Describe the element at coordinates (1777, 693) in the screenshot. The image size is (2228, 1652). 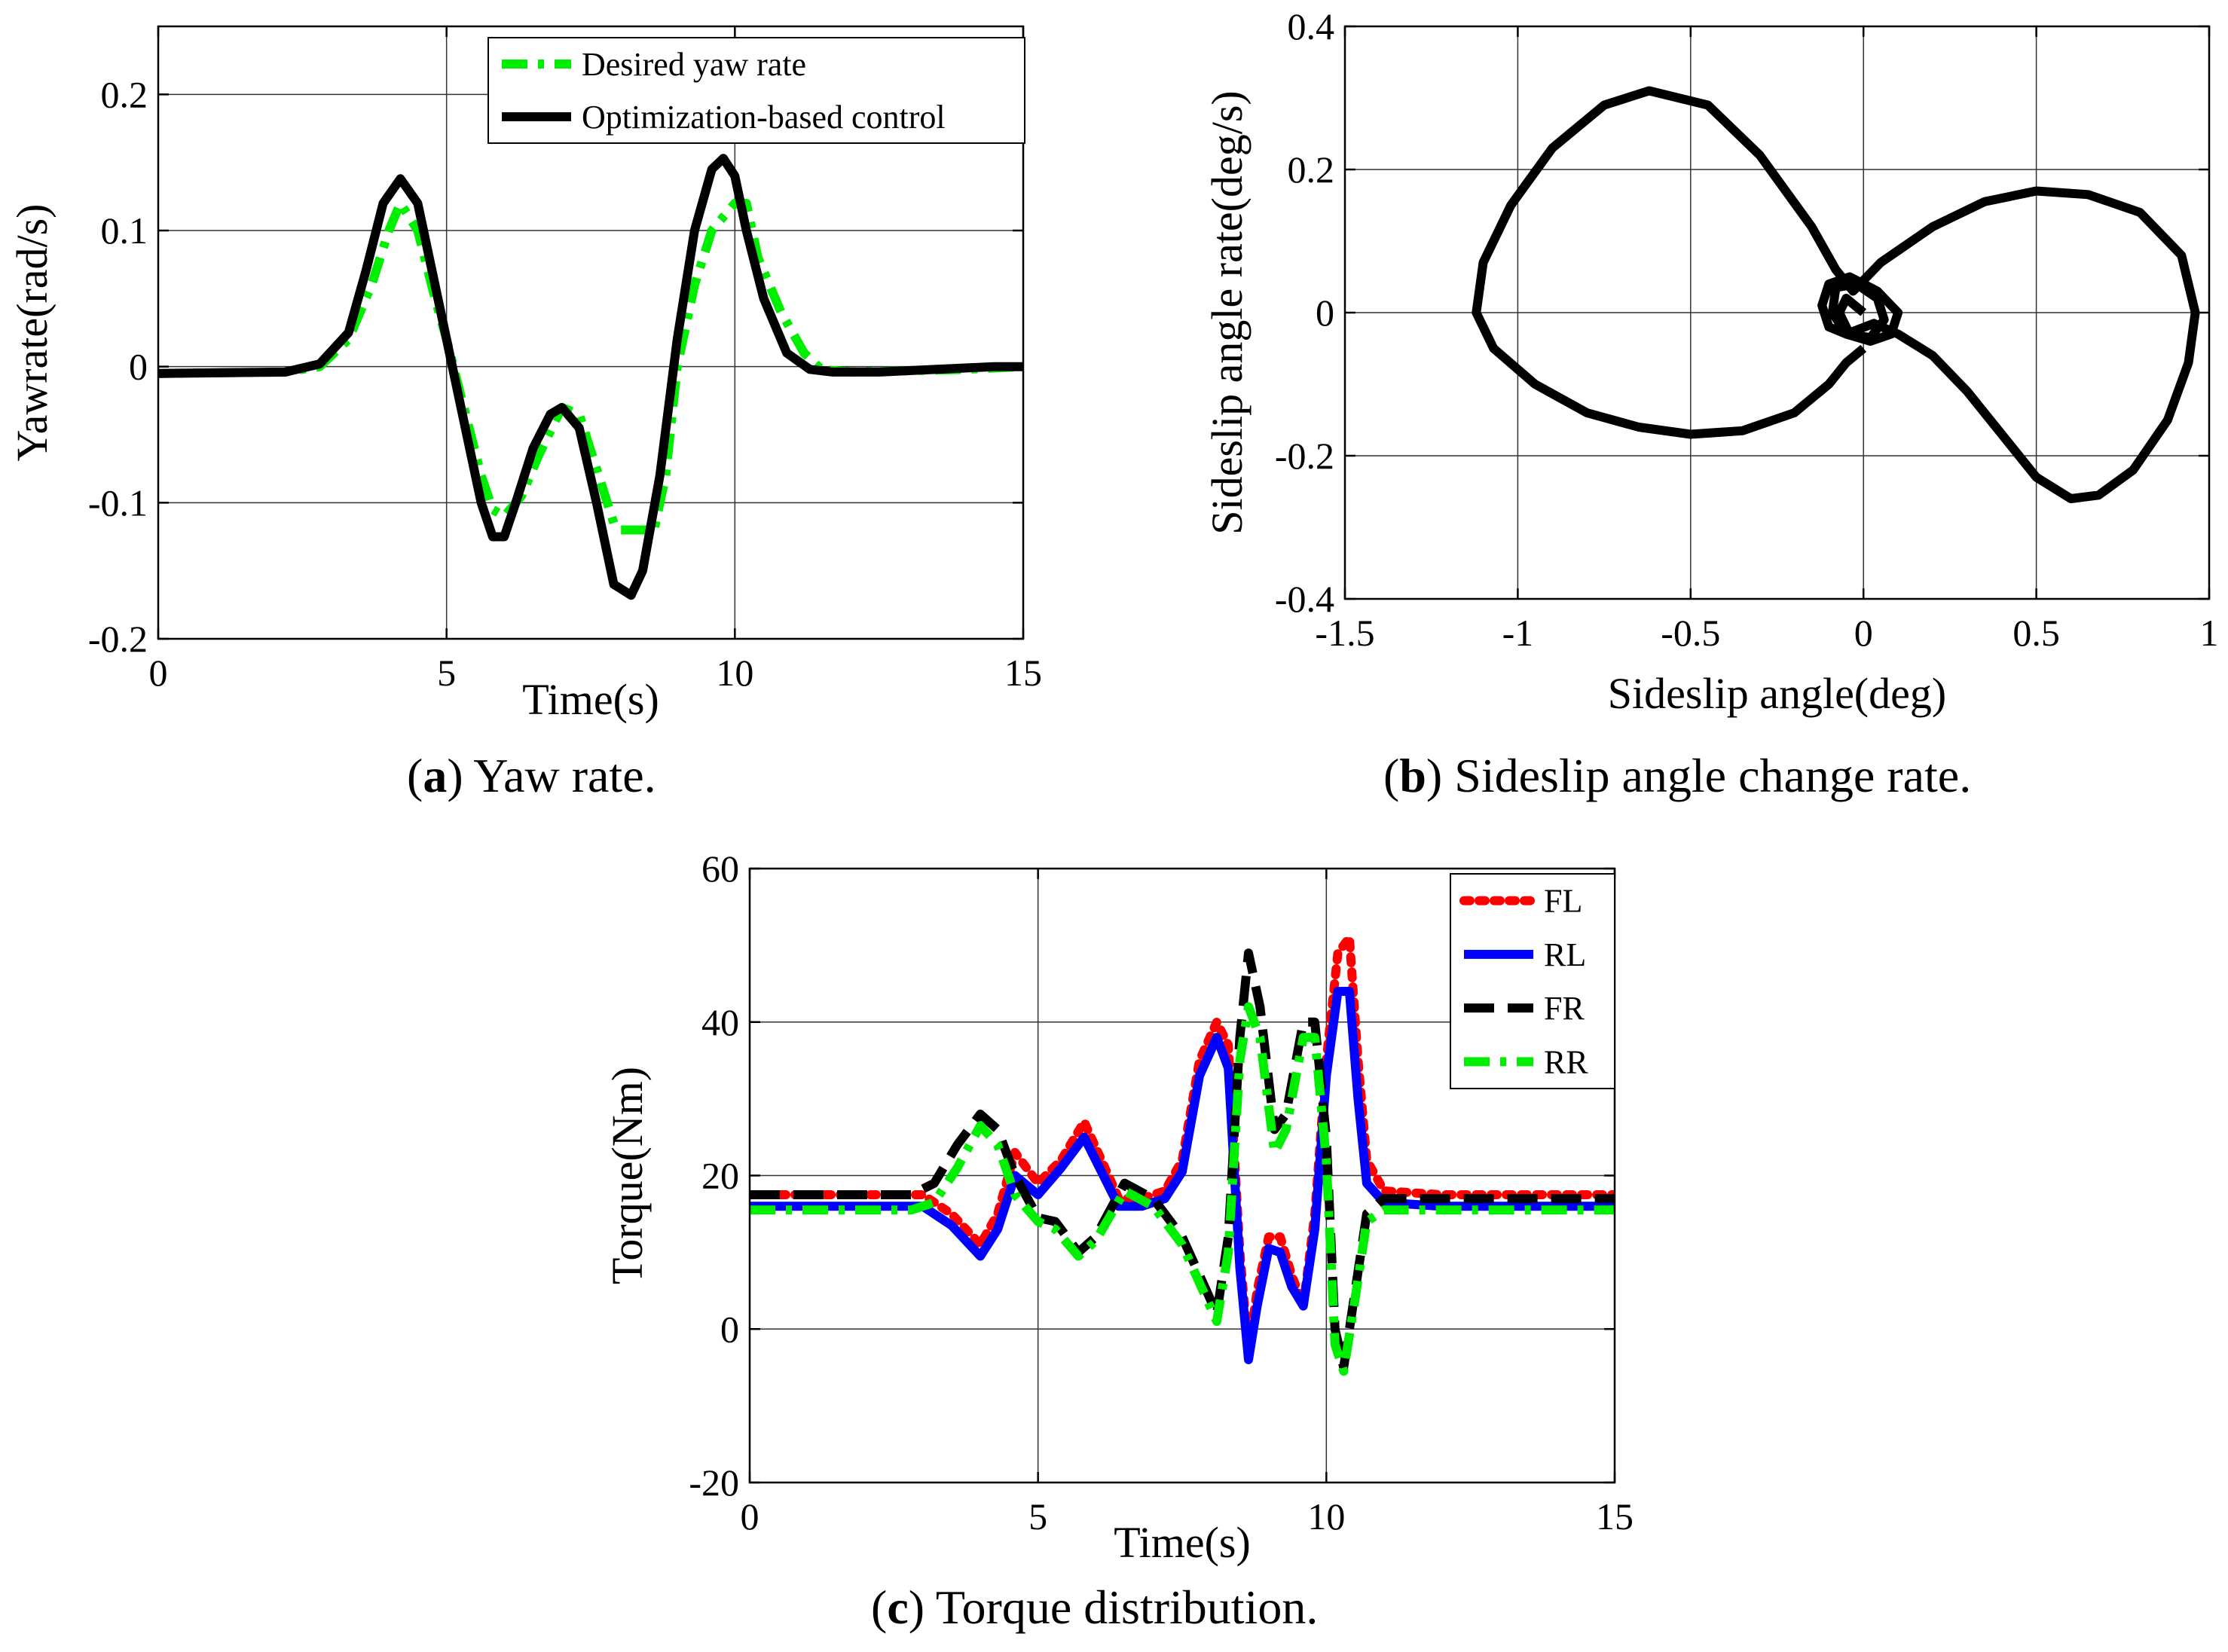
I see `x-axis-label: Sideslip angle(deg)` at that location.